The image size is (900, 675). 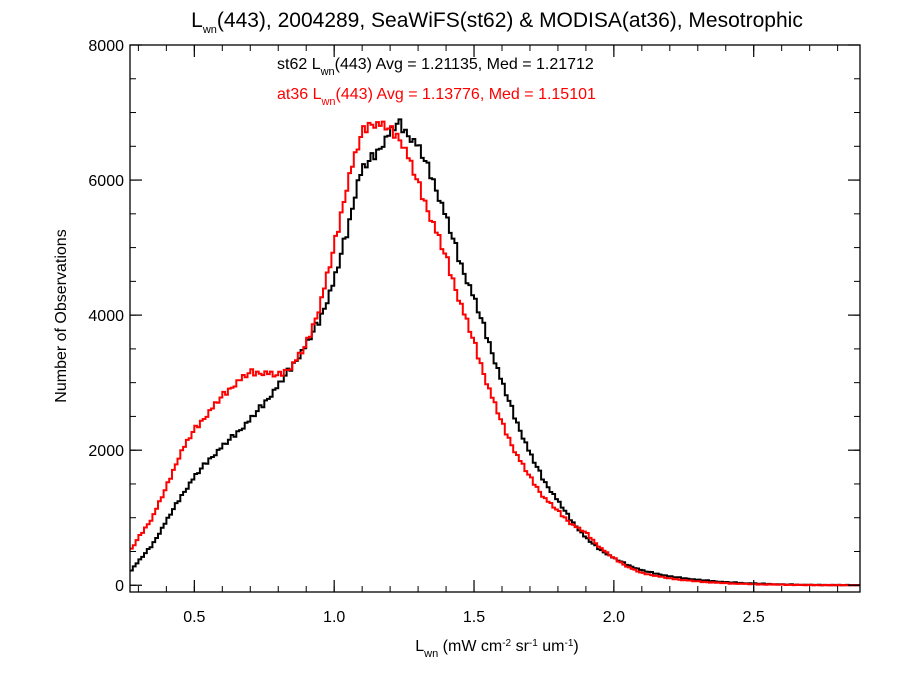 I want to click on text-part: (mW cm, so click(x=470, y=646).